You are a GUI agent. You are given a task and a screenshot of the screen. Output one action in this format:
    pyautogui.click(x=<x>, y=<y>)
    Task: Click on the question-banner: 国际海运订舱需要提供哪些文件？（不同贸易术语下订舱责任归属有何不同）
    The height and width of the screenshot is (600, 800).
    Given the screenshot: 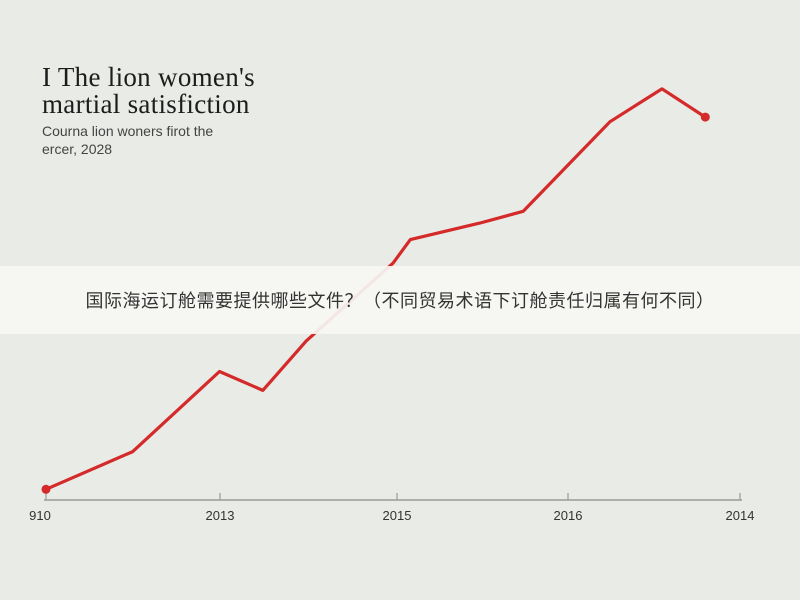 What is the action you would take?
    pyautogui.click(x=400, y=300)
    